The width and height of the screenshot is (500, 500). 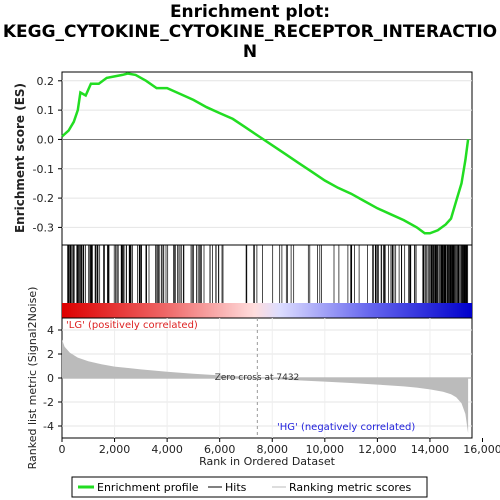 What do you see at coordinates (236, 487) in the screenshot?
I see `legend-hits-label: Hits` at bounding box center [236, 487].